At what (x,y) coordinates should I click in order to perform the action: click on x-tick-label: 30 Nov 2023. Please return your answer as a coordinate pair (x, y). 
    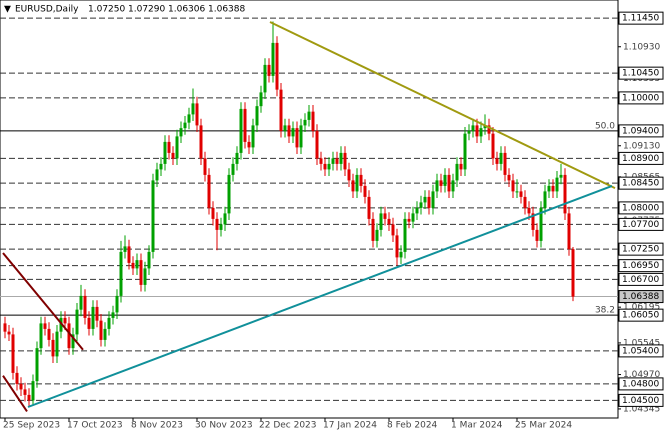
    Looking at the image, I should click on (224, 426).